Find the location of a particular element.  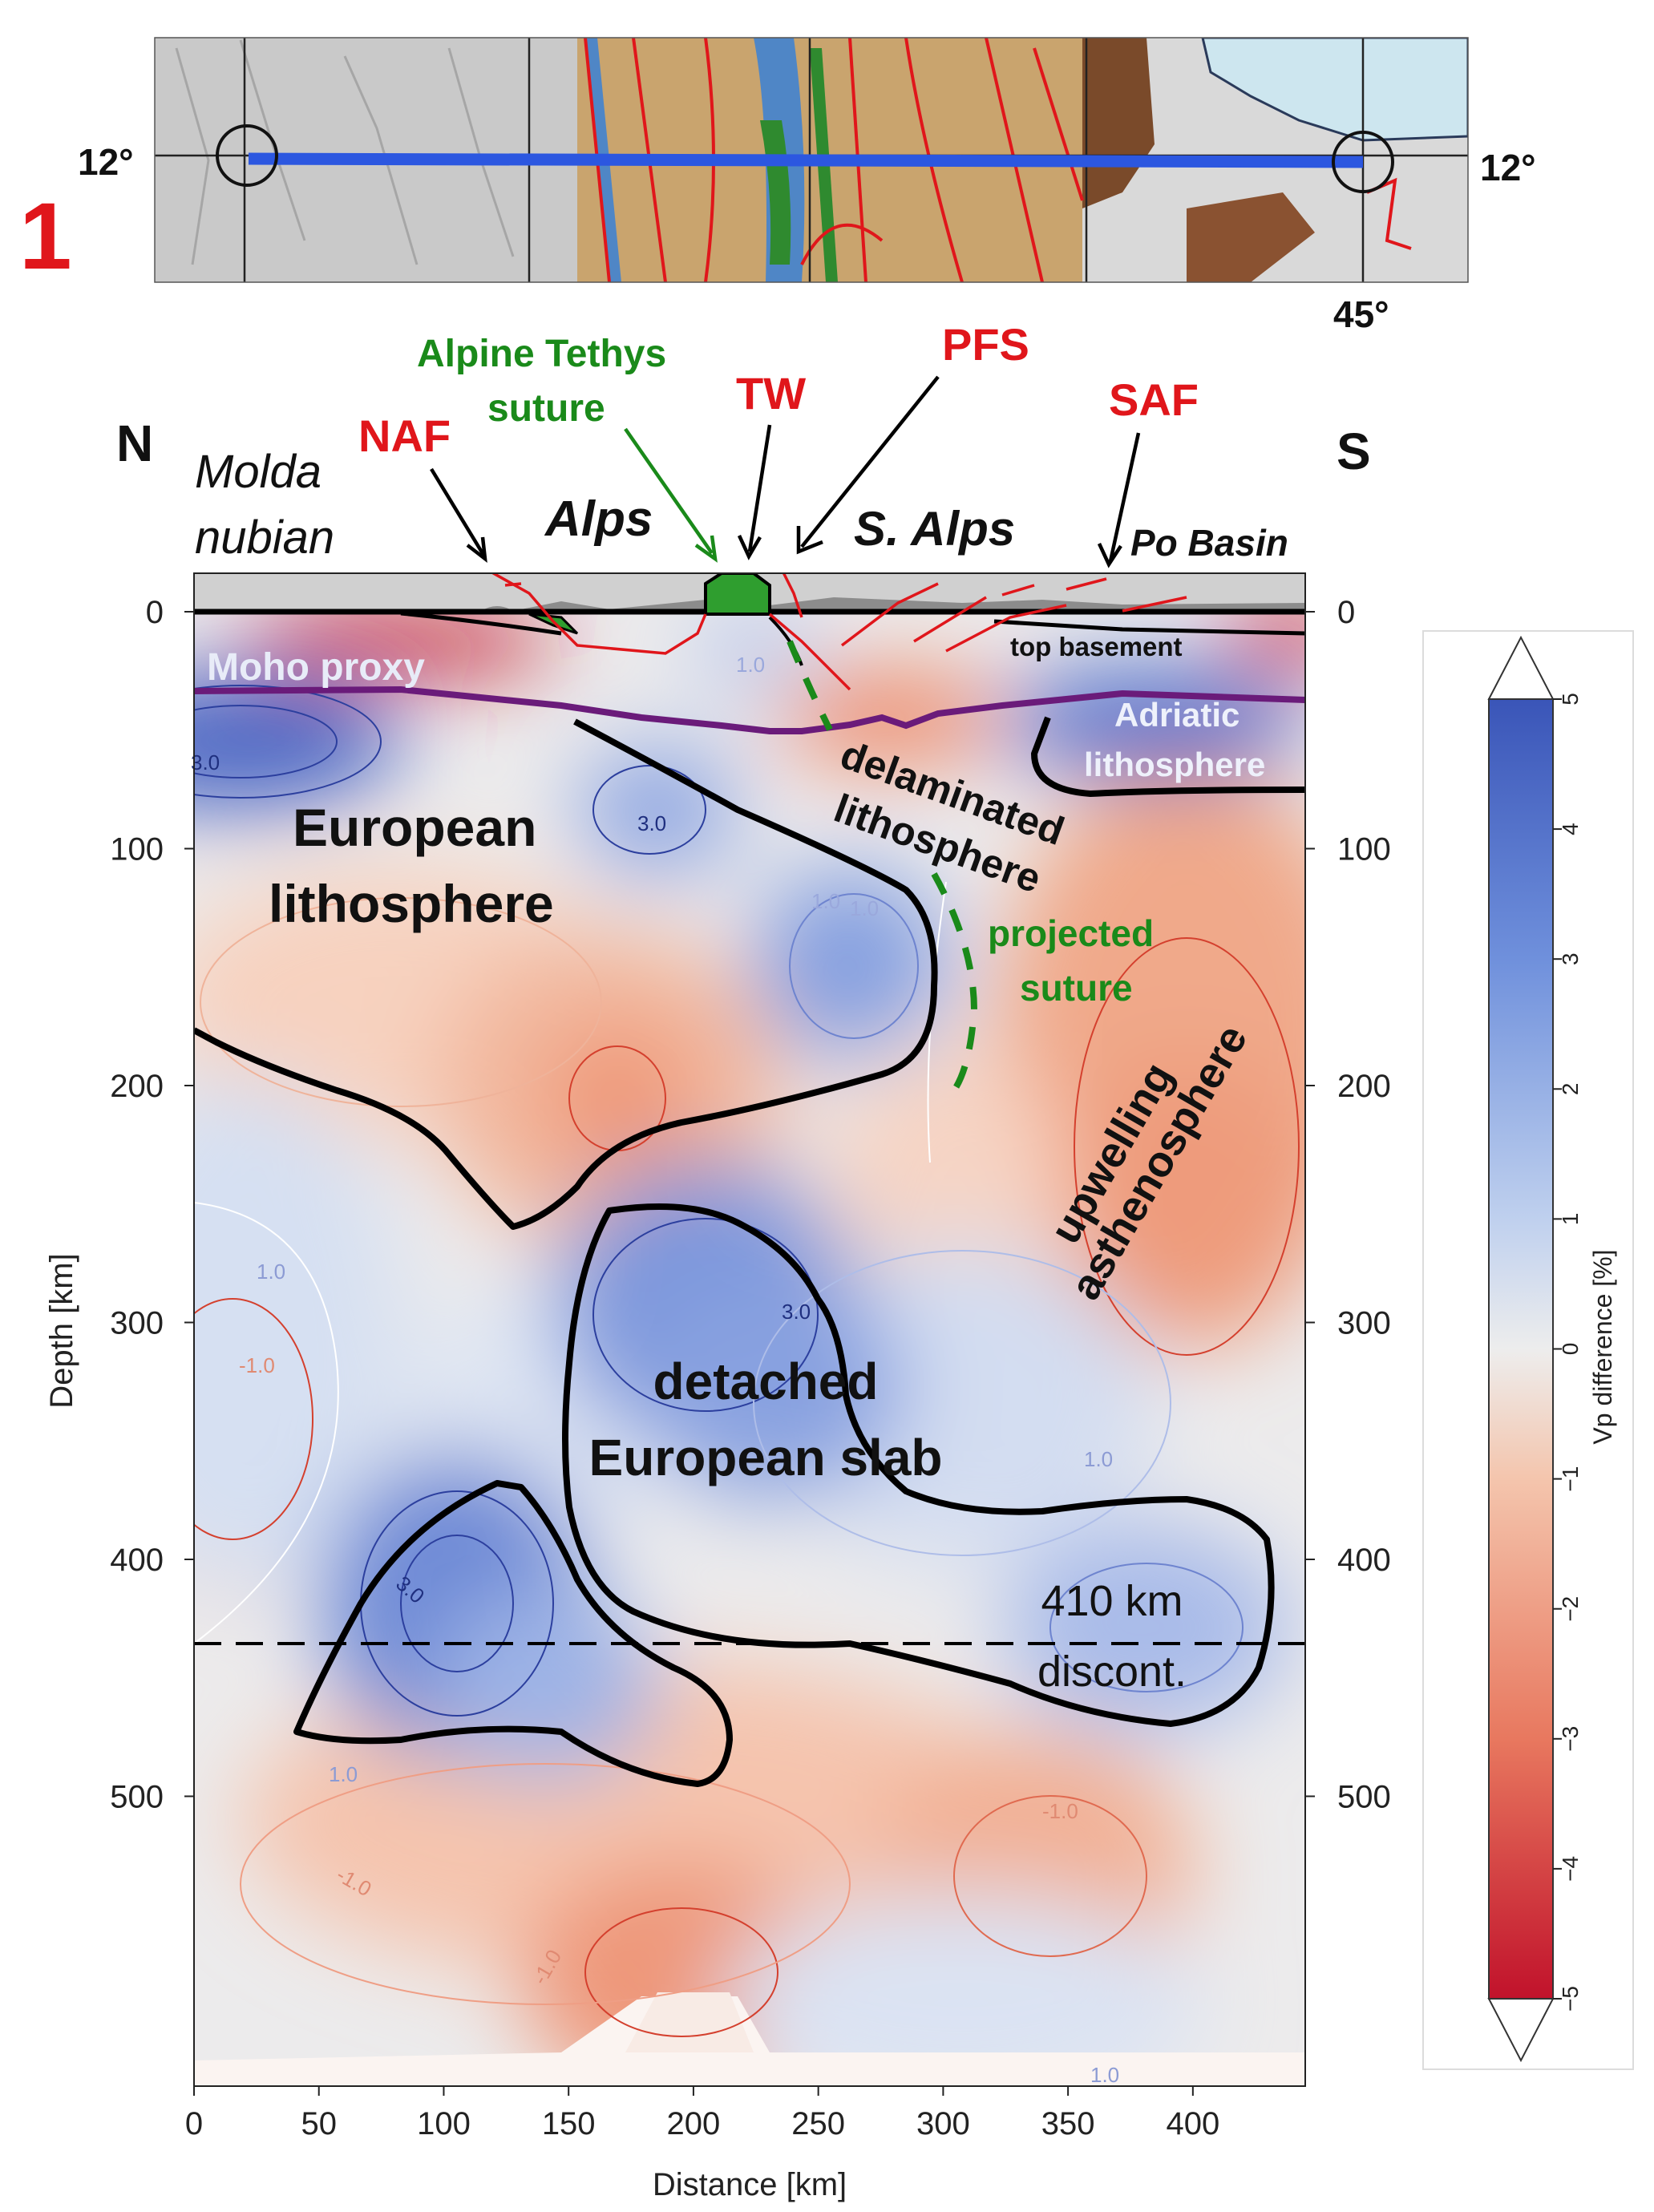

lower-slab-outline is located at coordinates (513, 1633).